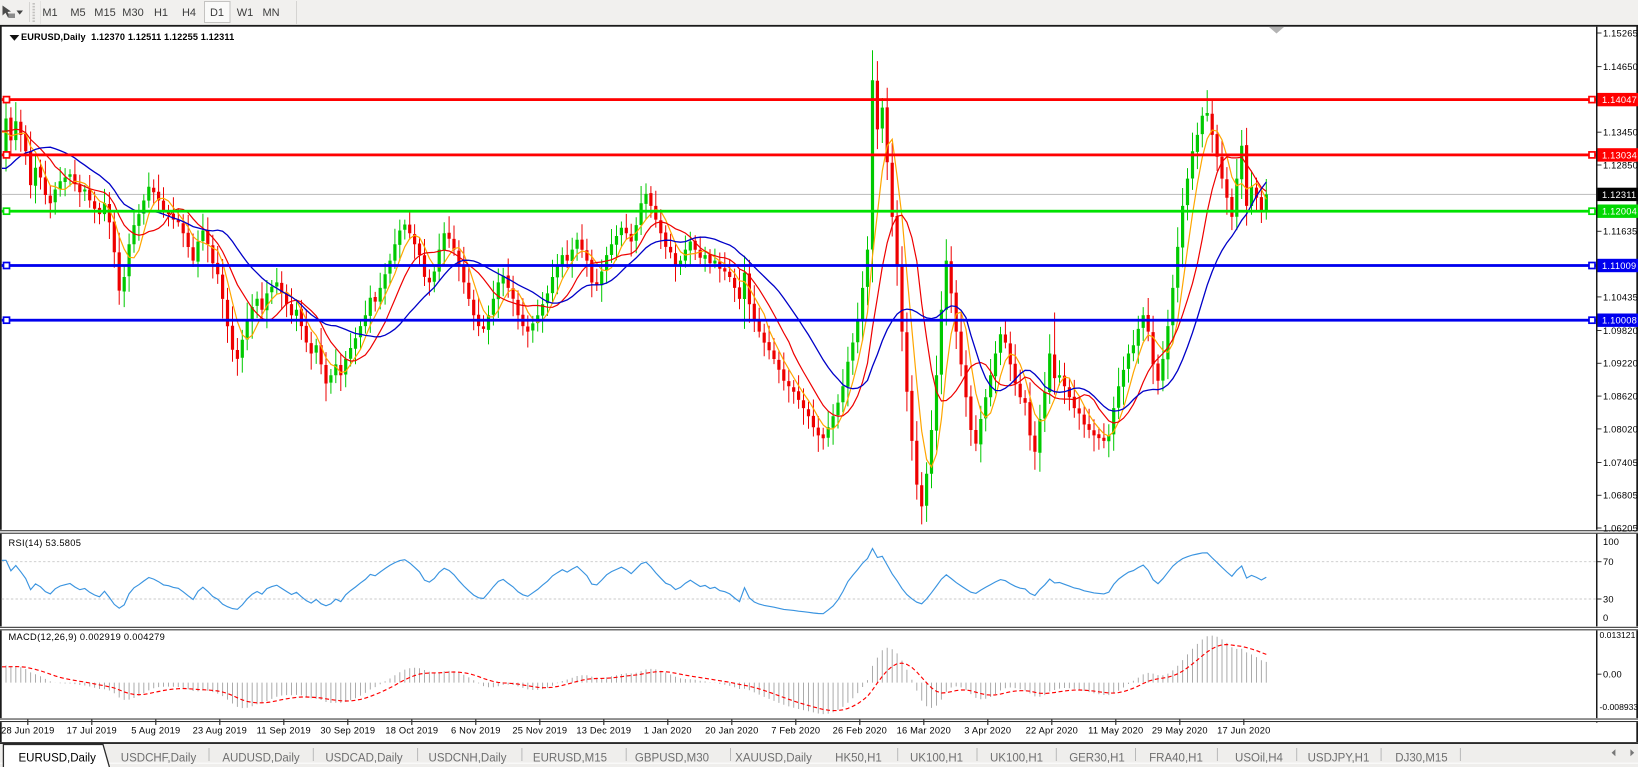  What do you see at coordinates (672, 759) in the screenshot?
I see `svg-text: GBPUSD,M30` at bounding box center [672, 759].